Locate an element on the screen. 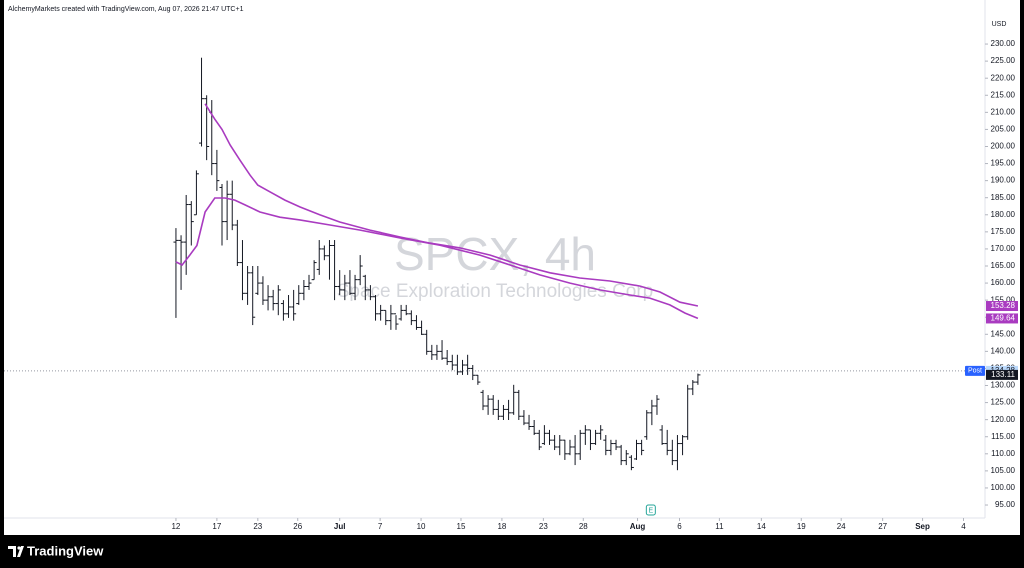 The width and height of the screenshot is (1024, 568). y-tick-label: 120.00 is located at coordinates (1003, 419).